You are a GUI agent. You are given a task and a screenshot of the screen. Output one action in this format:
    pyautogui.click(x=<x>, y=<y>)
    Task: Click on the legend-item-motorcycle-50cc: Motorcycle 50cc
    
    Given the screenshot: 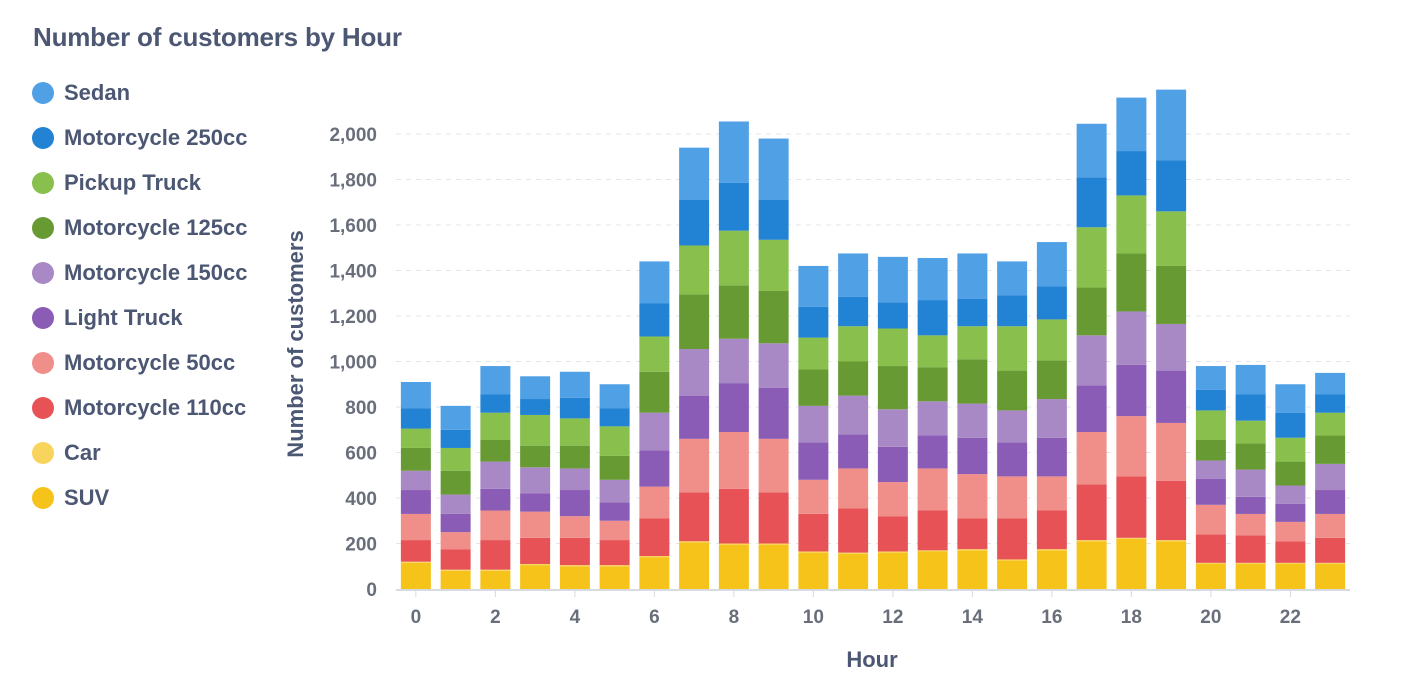 What is the action you would take?
    pyautogui.click(x=162, y=362)
    